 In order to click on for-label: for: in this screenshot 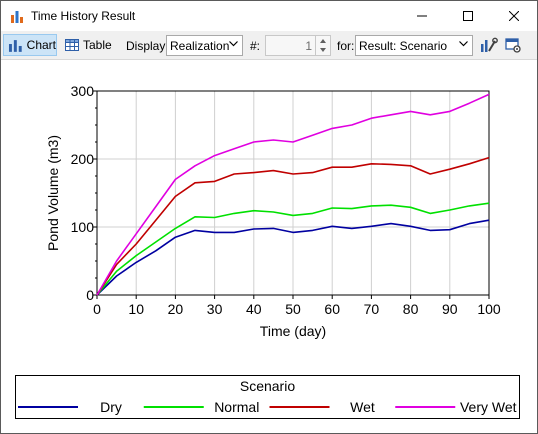, I will do `click(346, 46)`.